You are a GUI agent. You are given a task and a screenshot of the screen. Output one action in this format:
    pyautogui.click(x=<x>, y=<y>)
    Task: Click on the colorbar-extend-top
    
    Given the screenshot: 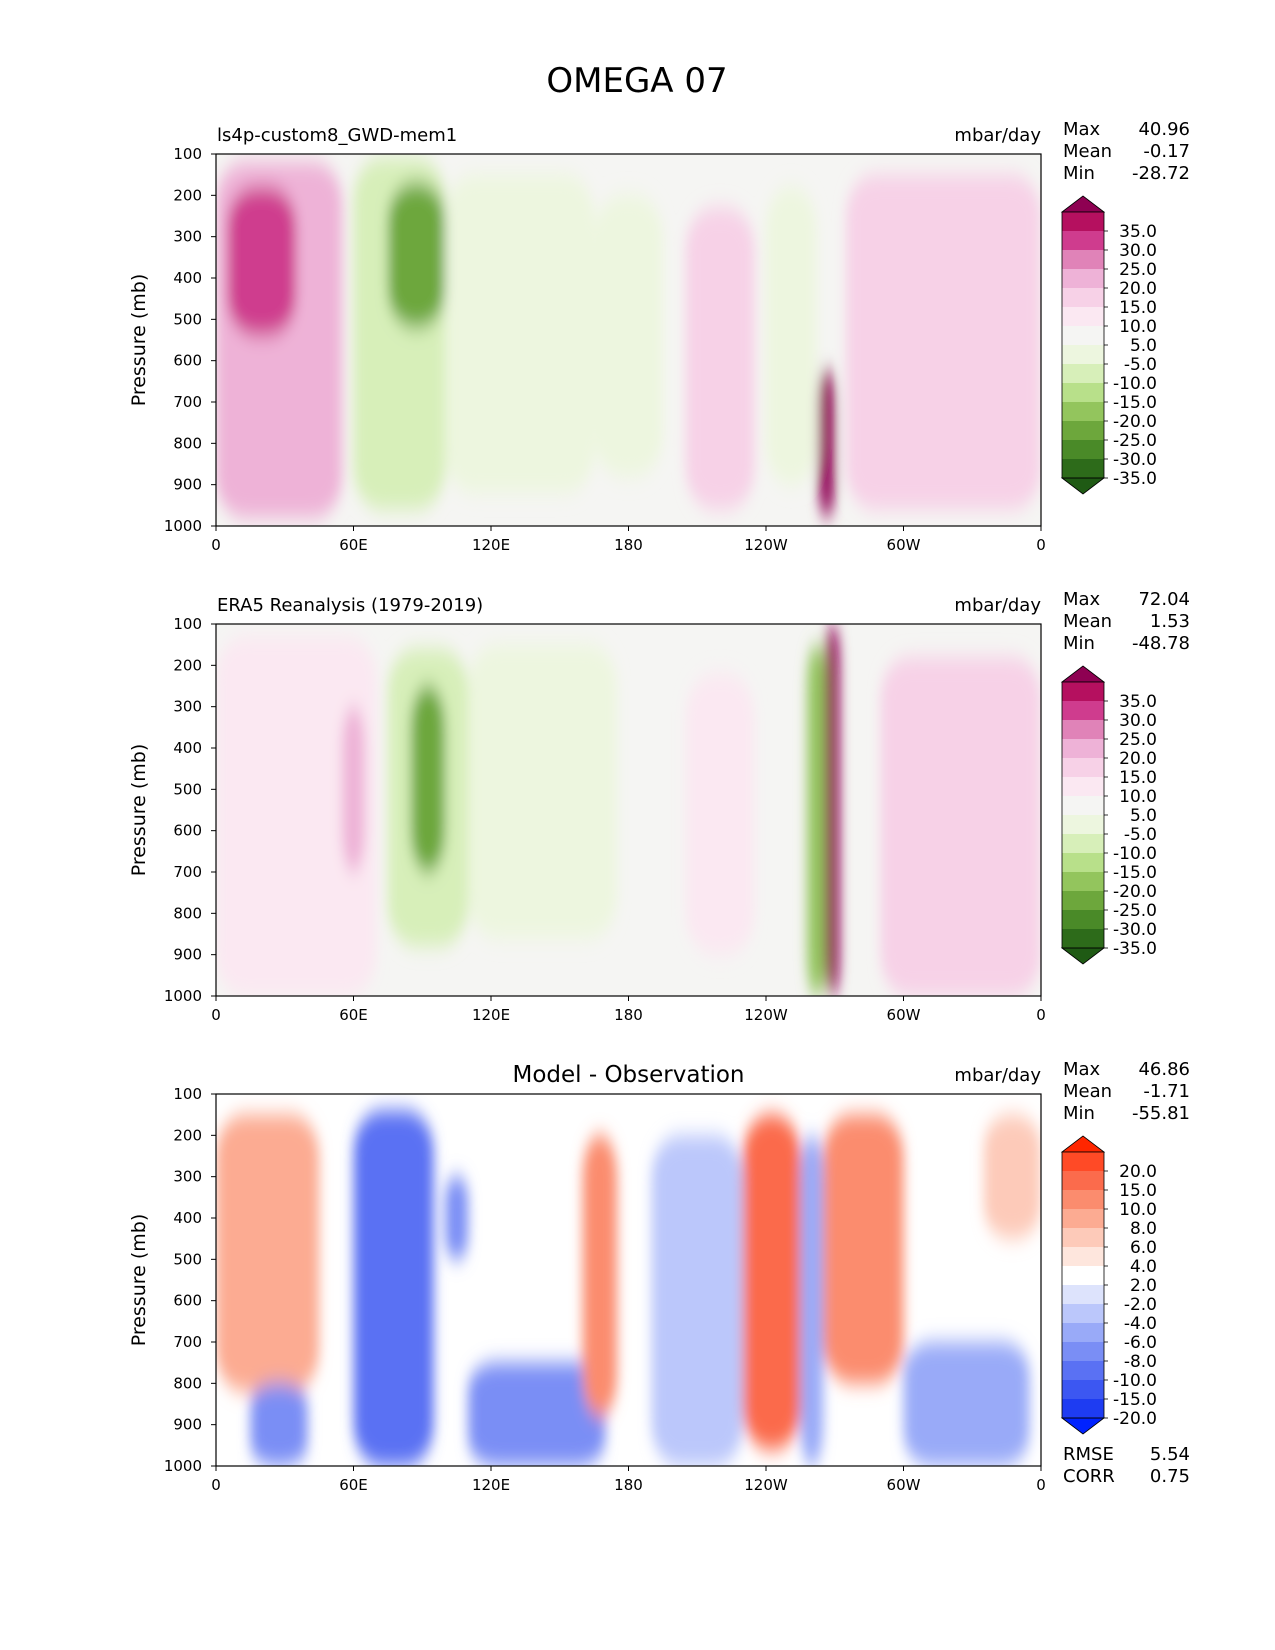 What is the action you would take?
    pyautogui.click(x=1083, y=1144)
    